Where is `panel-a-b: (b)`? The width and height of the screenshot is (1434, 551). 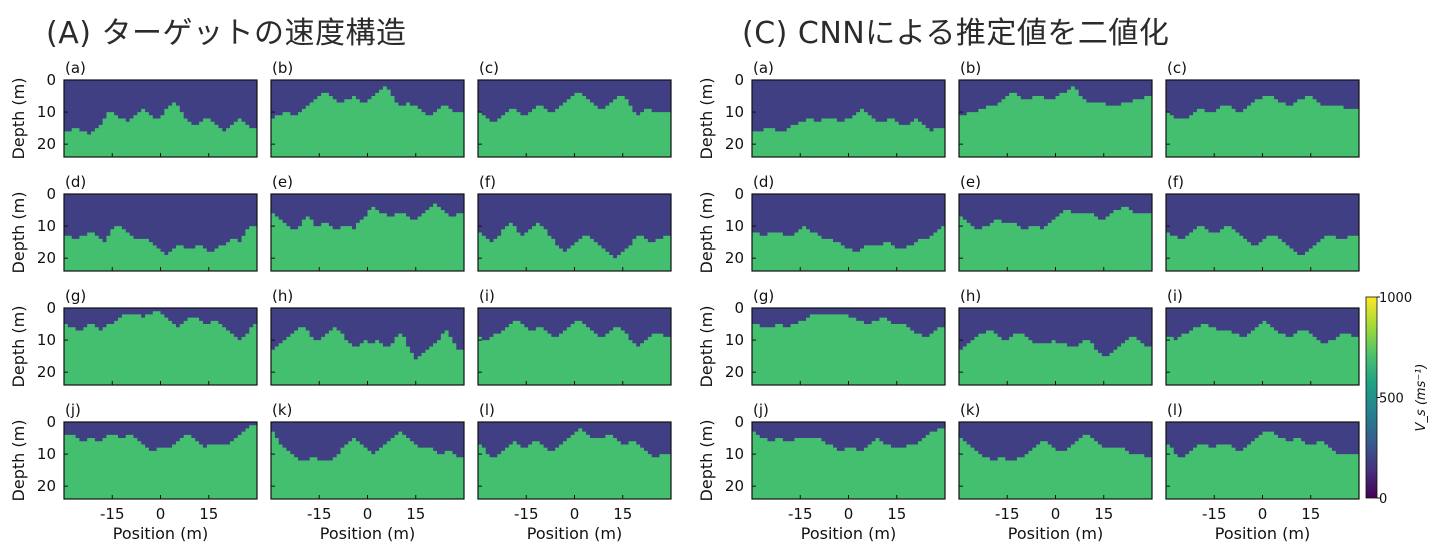 panel-a-b: (b) is located at coordinates (367, 108).